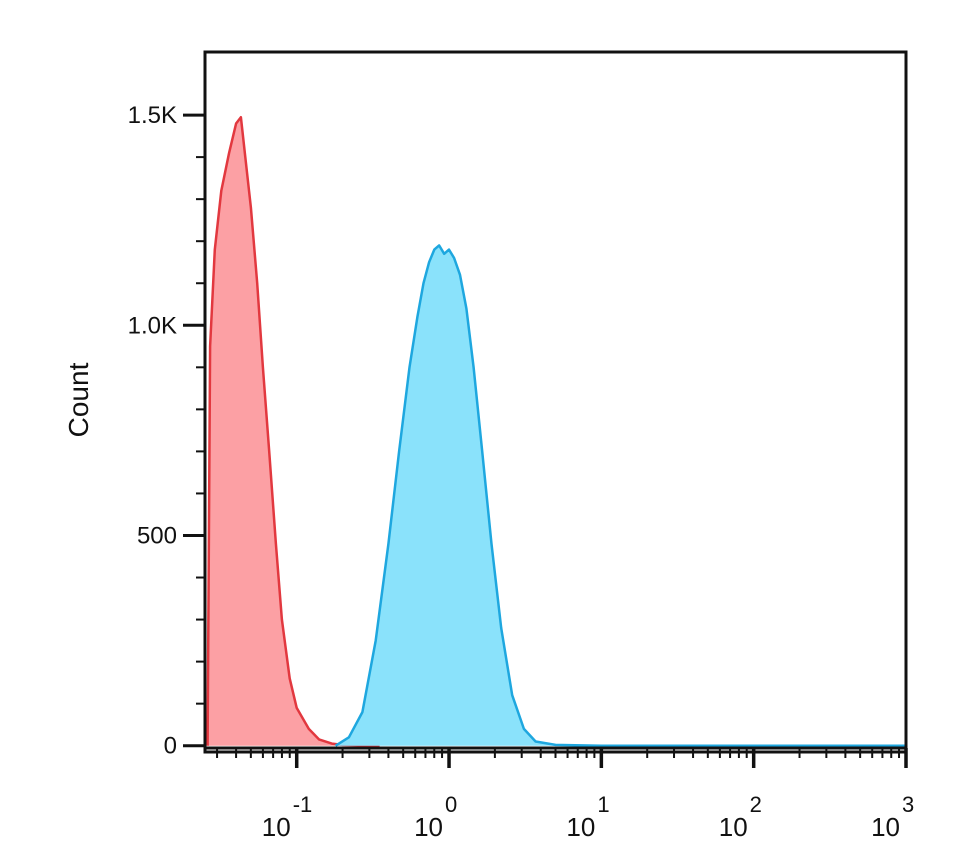  I want to click on series-1-line, so click(293, 431).